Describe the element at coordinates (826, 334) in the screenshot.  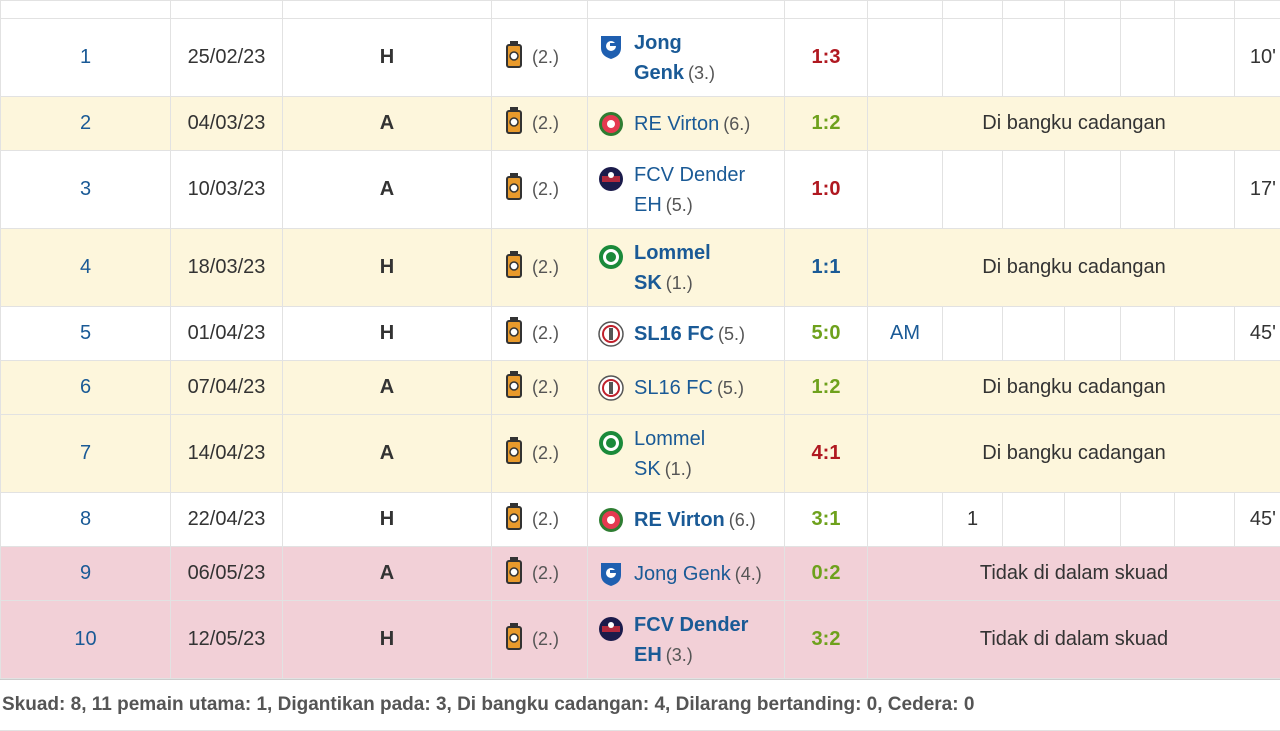
I see `match-result: 5:0` at that location.